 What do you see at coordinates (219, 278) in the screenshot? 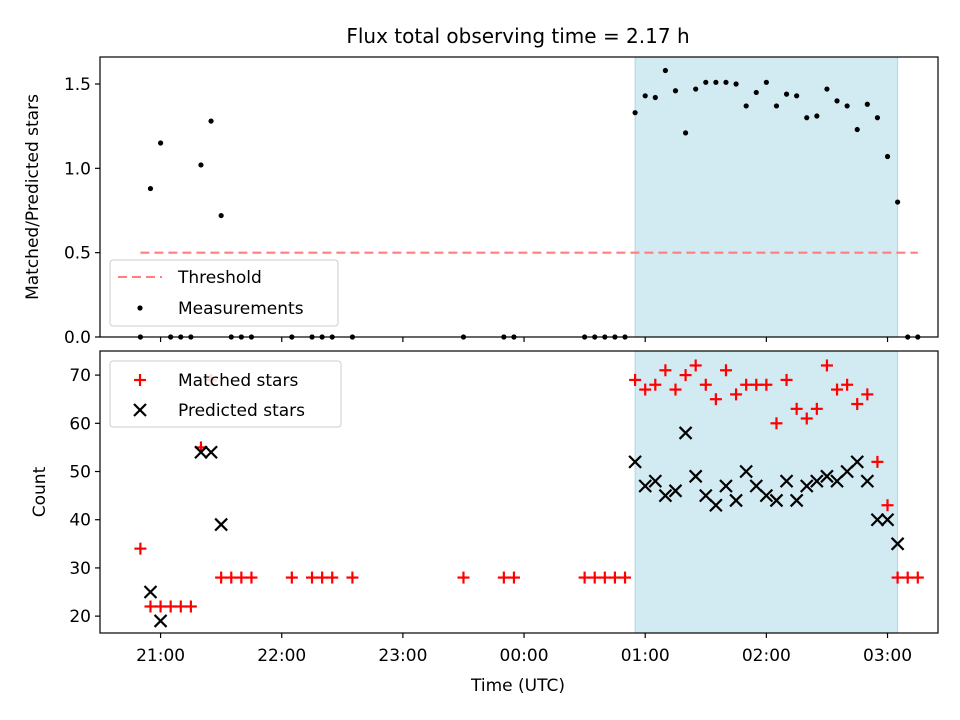
I see `legend-threshold-label: Threshold` at bounding box center [219, 278].